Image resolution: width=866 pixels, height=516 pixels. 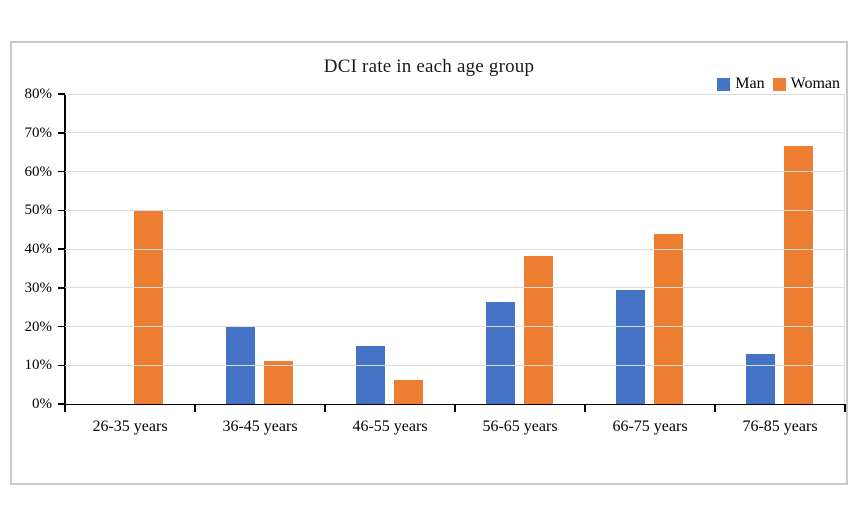 I want to click on bar-man-56-65-years, so click(x=500, y=353).